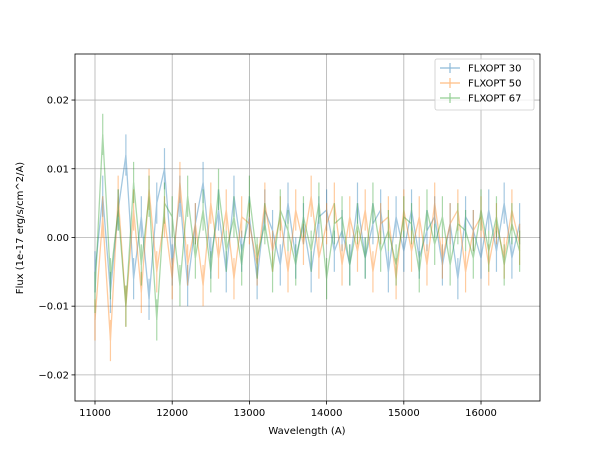 This screenshot has width=600, height=454. I want to click on legend-box, so click(484, 84).